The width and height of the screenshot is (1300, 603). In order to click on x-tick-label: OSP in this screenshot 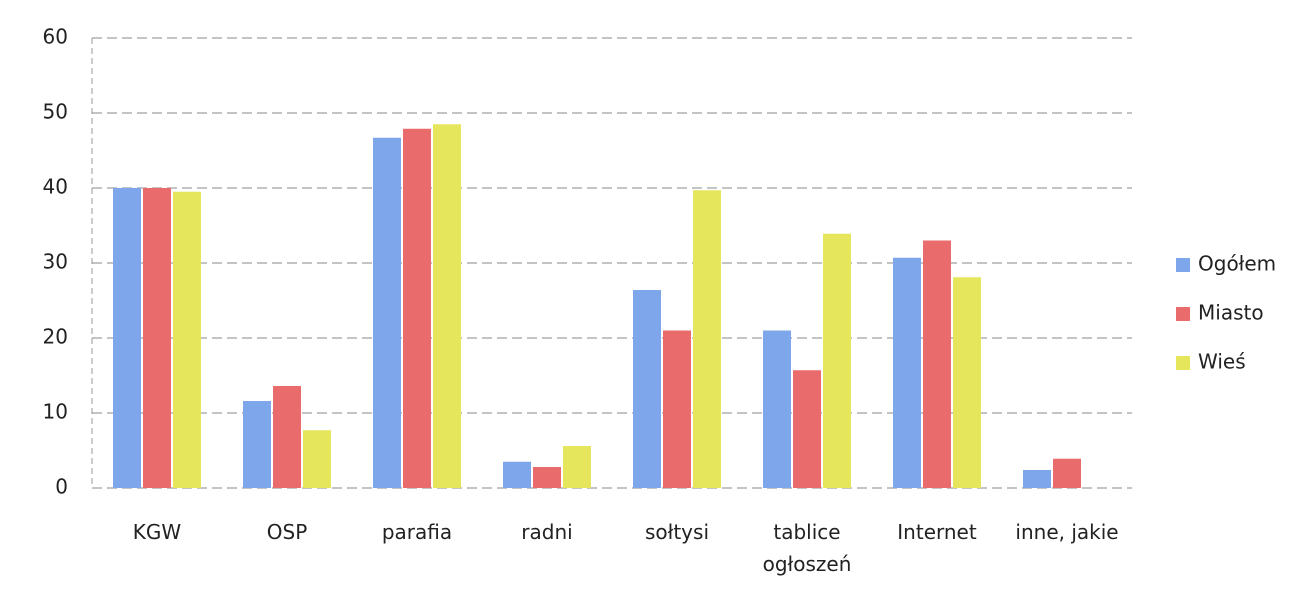, I will do `click(287, 532)`.